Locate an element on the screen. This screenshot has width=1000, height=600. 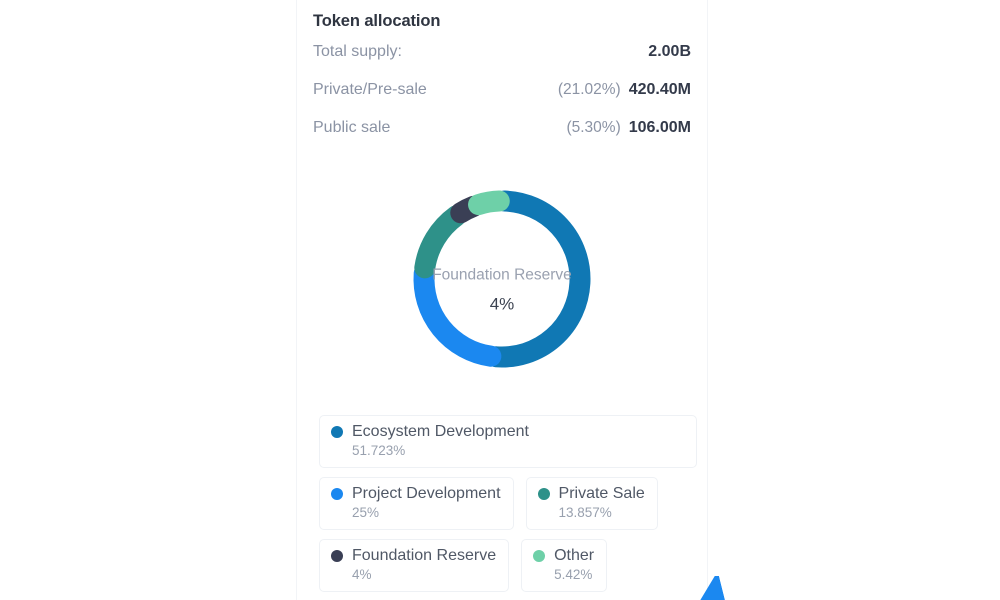
column-divider-left is located at coordinates (296, 300).